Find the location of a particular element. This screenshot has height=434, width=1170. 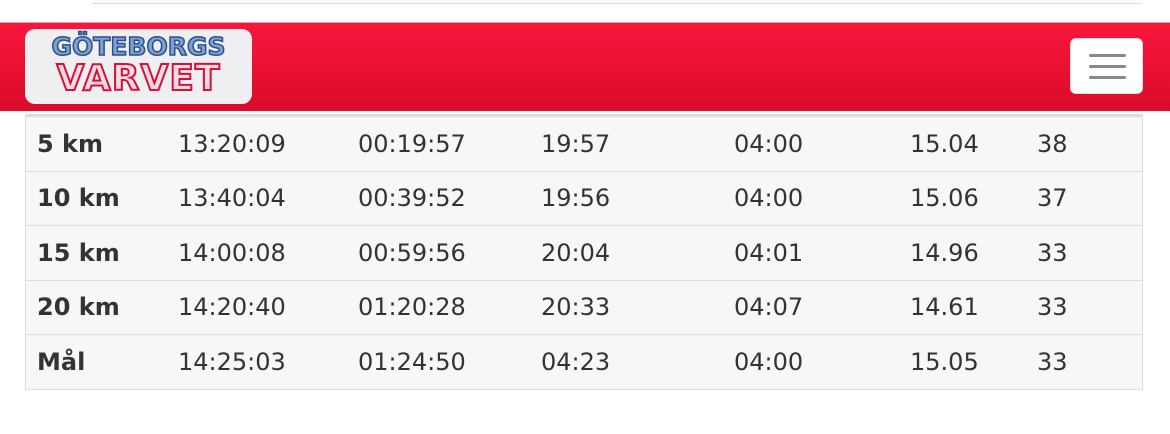

elapsed-time: 01:24:50 is located at coordinates (449, 362).